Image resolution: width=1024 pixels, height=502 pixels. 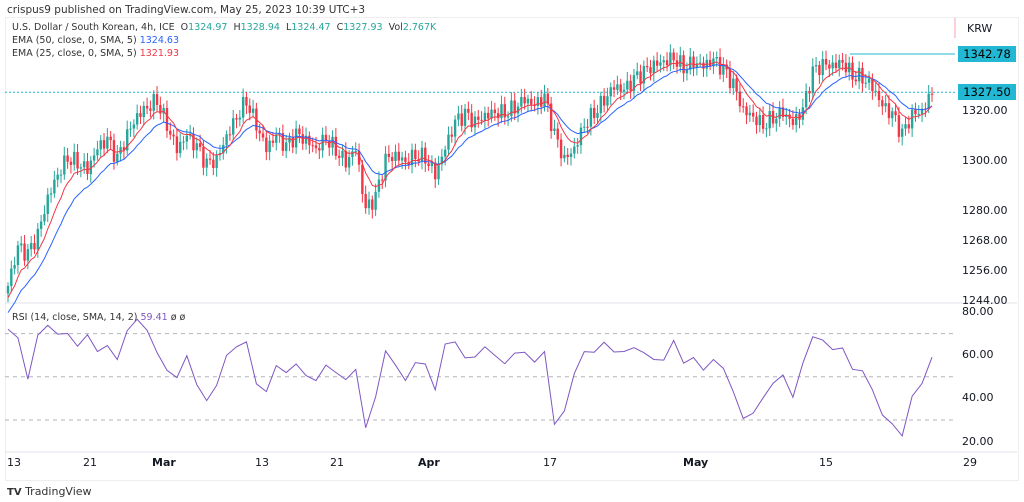 I want to click on volume-value: 2.767K, so click(x=419, y=27).